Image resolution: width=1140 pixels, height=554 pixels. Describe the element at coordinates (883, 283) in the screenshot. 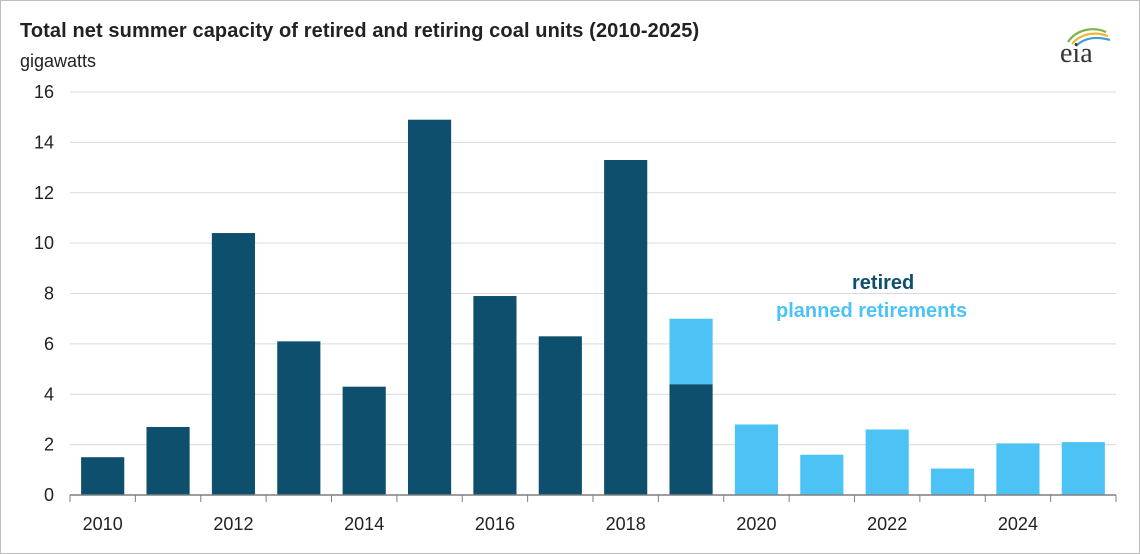

I see `legend-retired: retired` at that location.